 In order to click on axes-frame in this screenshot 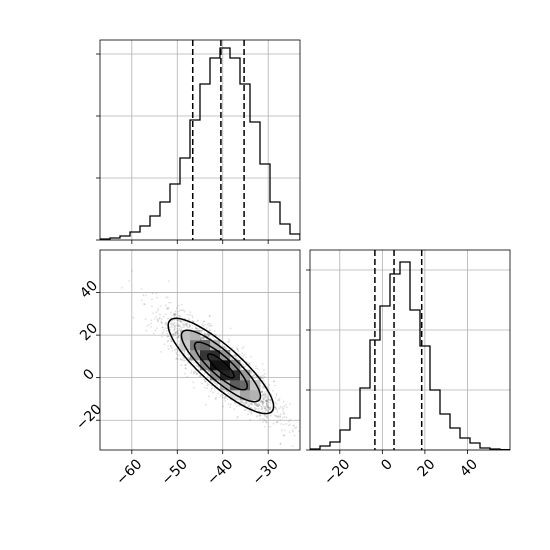, I will do `click(410, 350)`.